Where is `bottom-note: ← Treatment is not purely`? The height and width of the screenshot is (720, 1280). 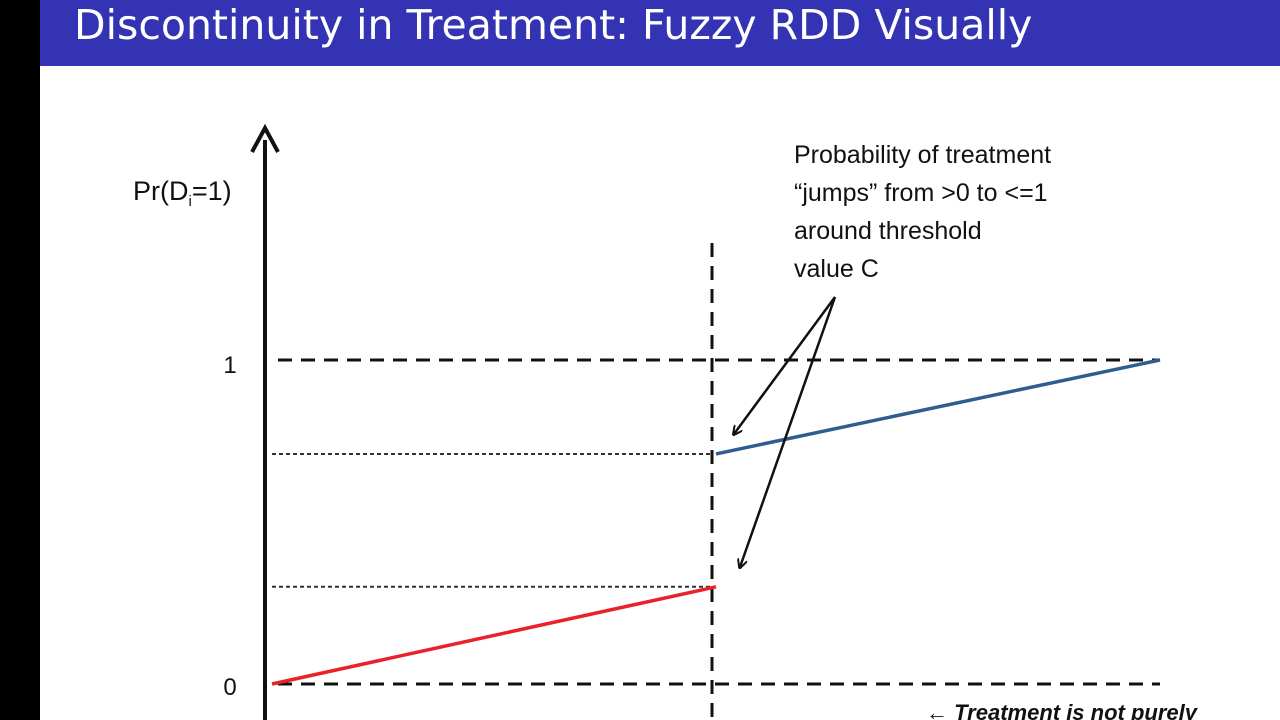
bottom-note: ← Treatment is not purely is located at coordinates (1061, 710).